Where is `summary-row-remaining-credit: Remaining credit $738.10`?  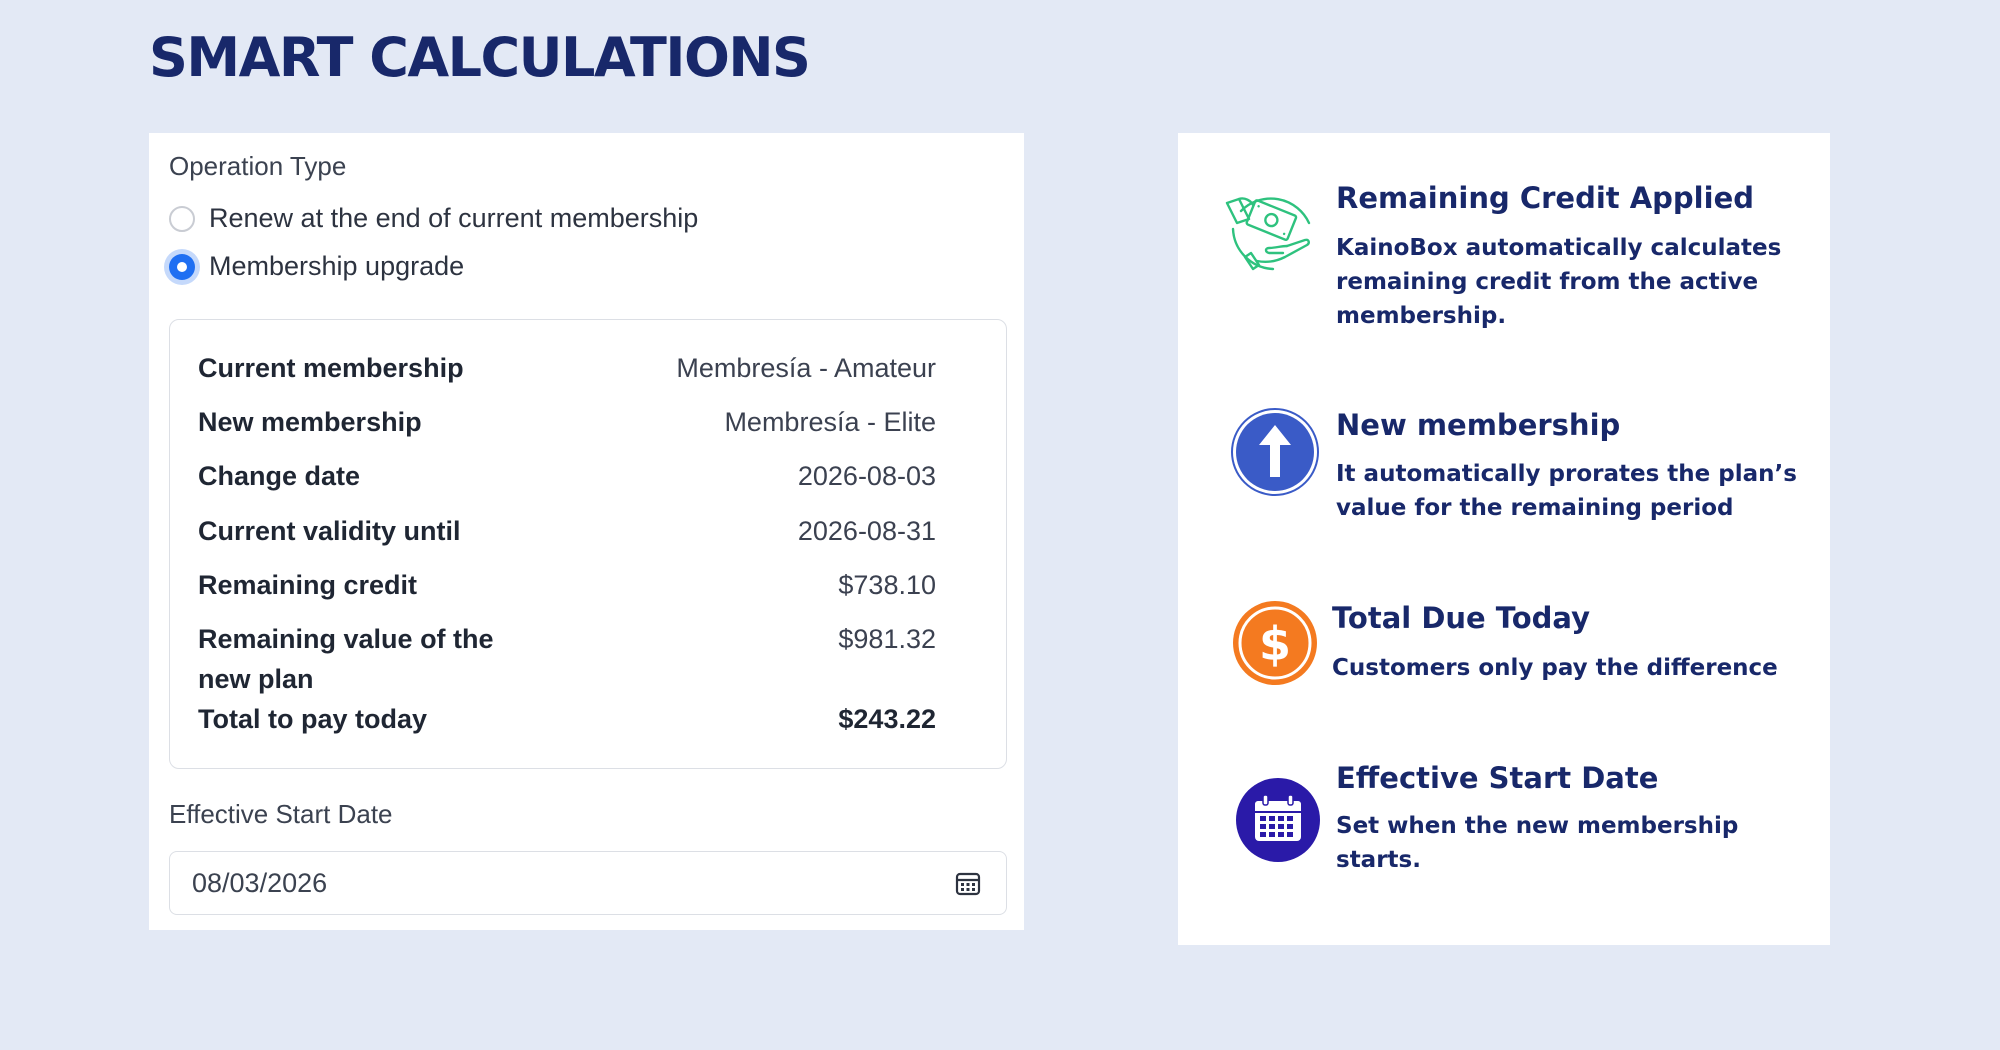
summary-row-remaining-credit: Remaining credit $738.10 is located at coordinates (567, 585).